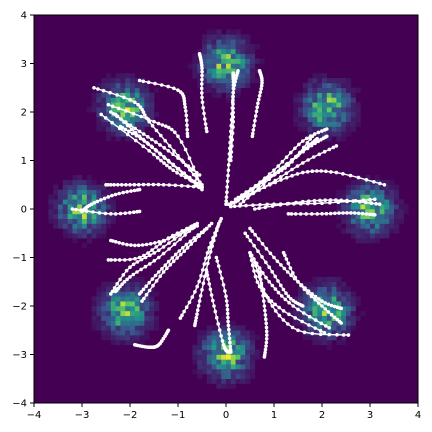 The width and height of the screenshot is (432, 432). I want to click on trajectory-line, so click(151, 260).